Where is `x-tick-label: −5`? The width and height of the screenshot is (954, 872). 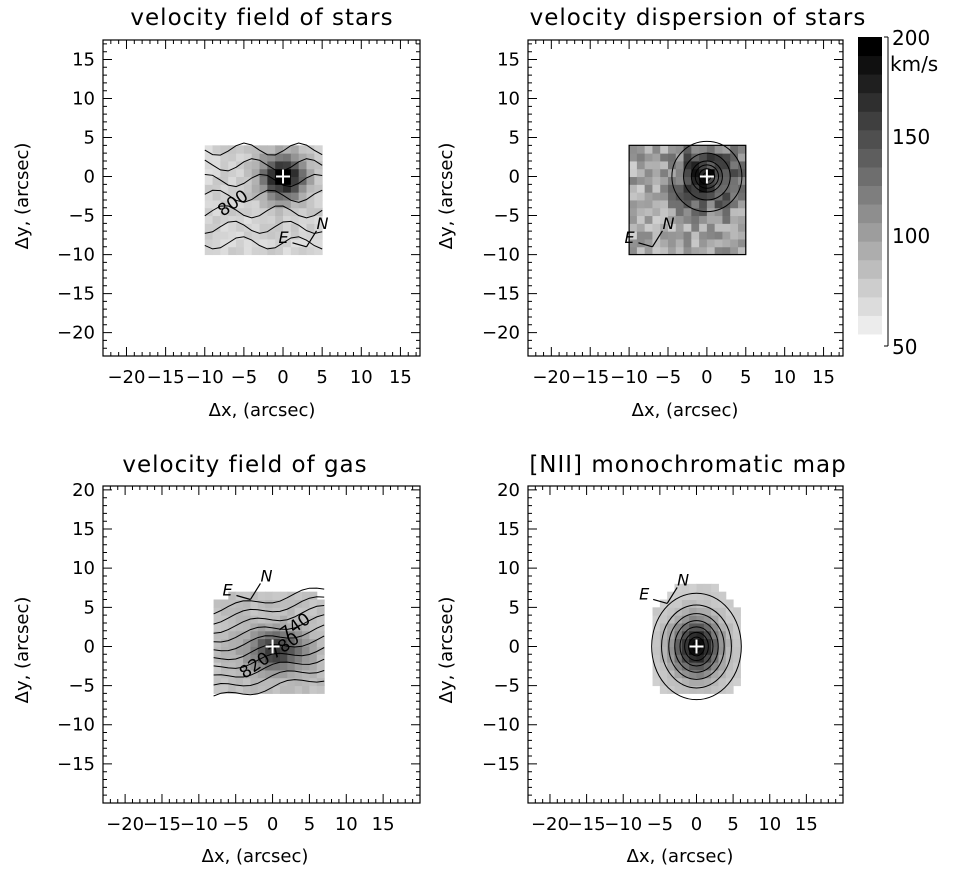 x-tick-label: −5 is located at coordinates (244, 377).